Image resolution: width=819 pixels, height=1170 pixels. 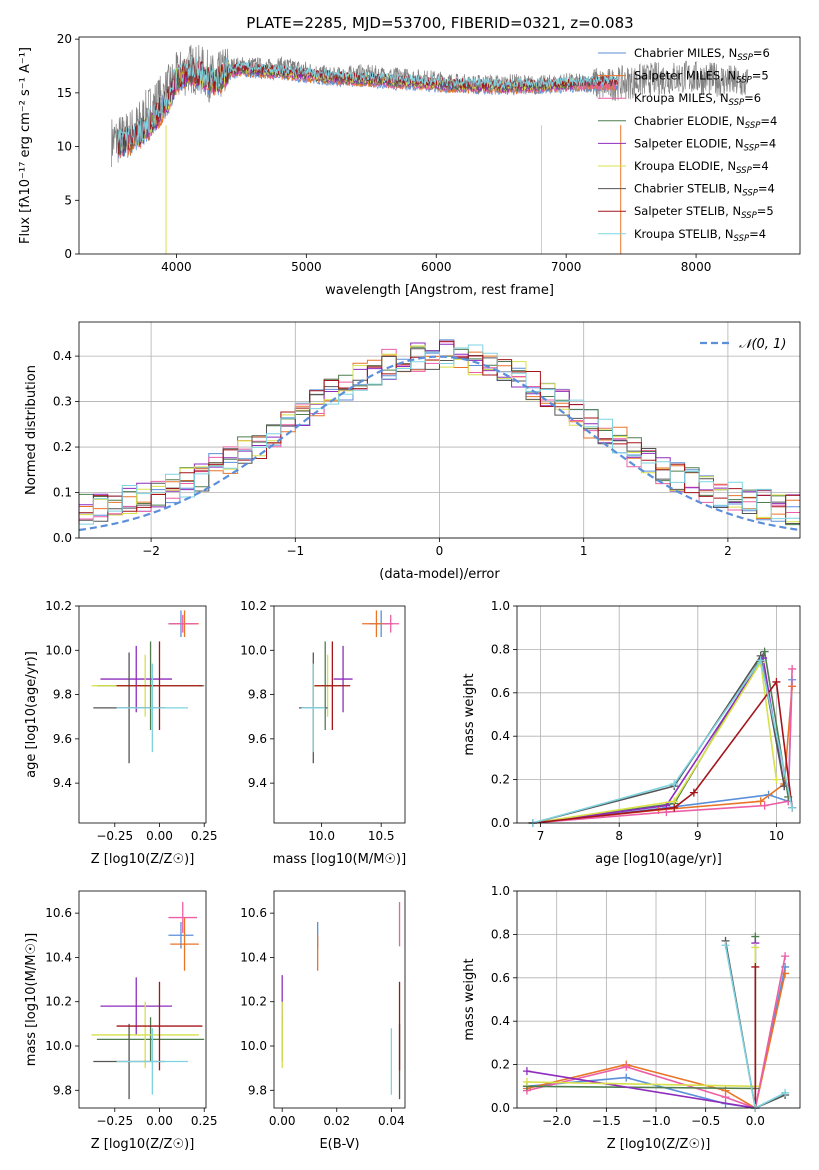 What do you see at coordinates (526, 1081) in the screenshot?
I see `series-marker-kroupa-elodie` at bounding box center [526, 1081].